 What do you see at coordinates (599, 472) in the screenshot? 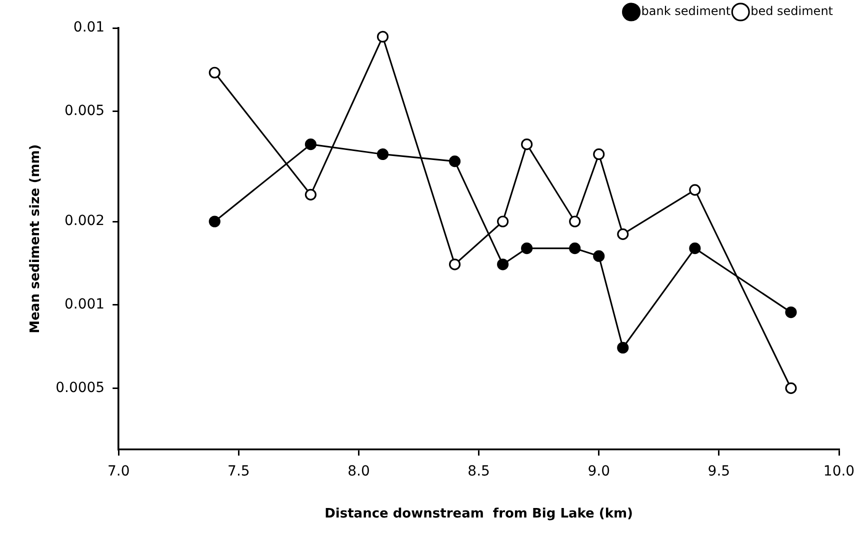
I see `x-tick-label: 9.0` at bounding box center [599, 472].